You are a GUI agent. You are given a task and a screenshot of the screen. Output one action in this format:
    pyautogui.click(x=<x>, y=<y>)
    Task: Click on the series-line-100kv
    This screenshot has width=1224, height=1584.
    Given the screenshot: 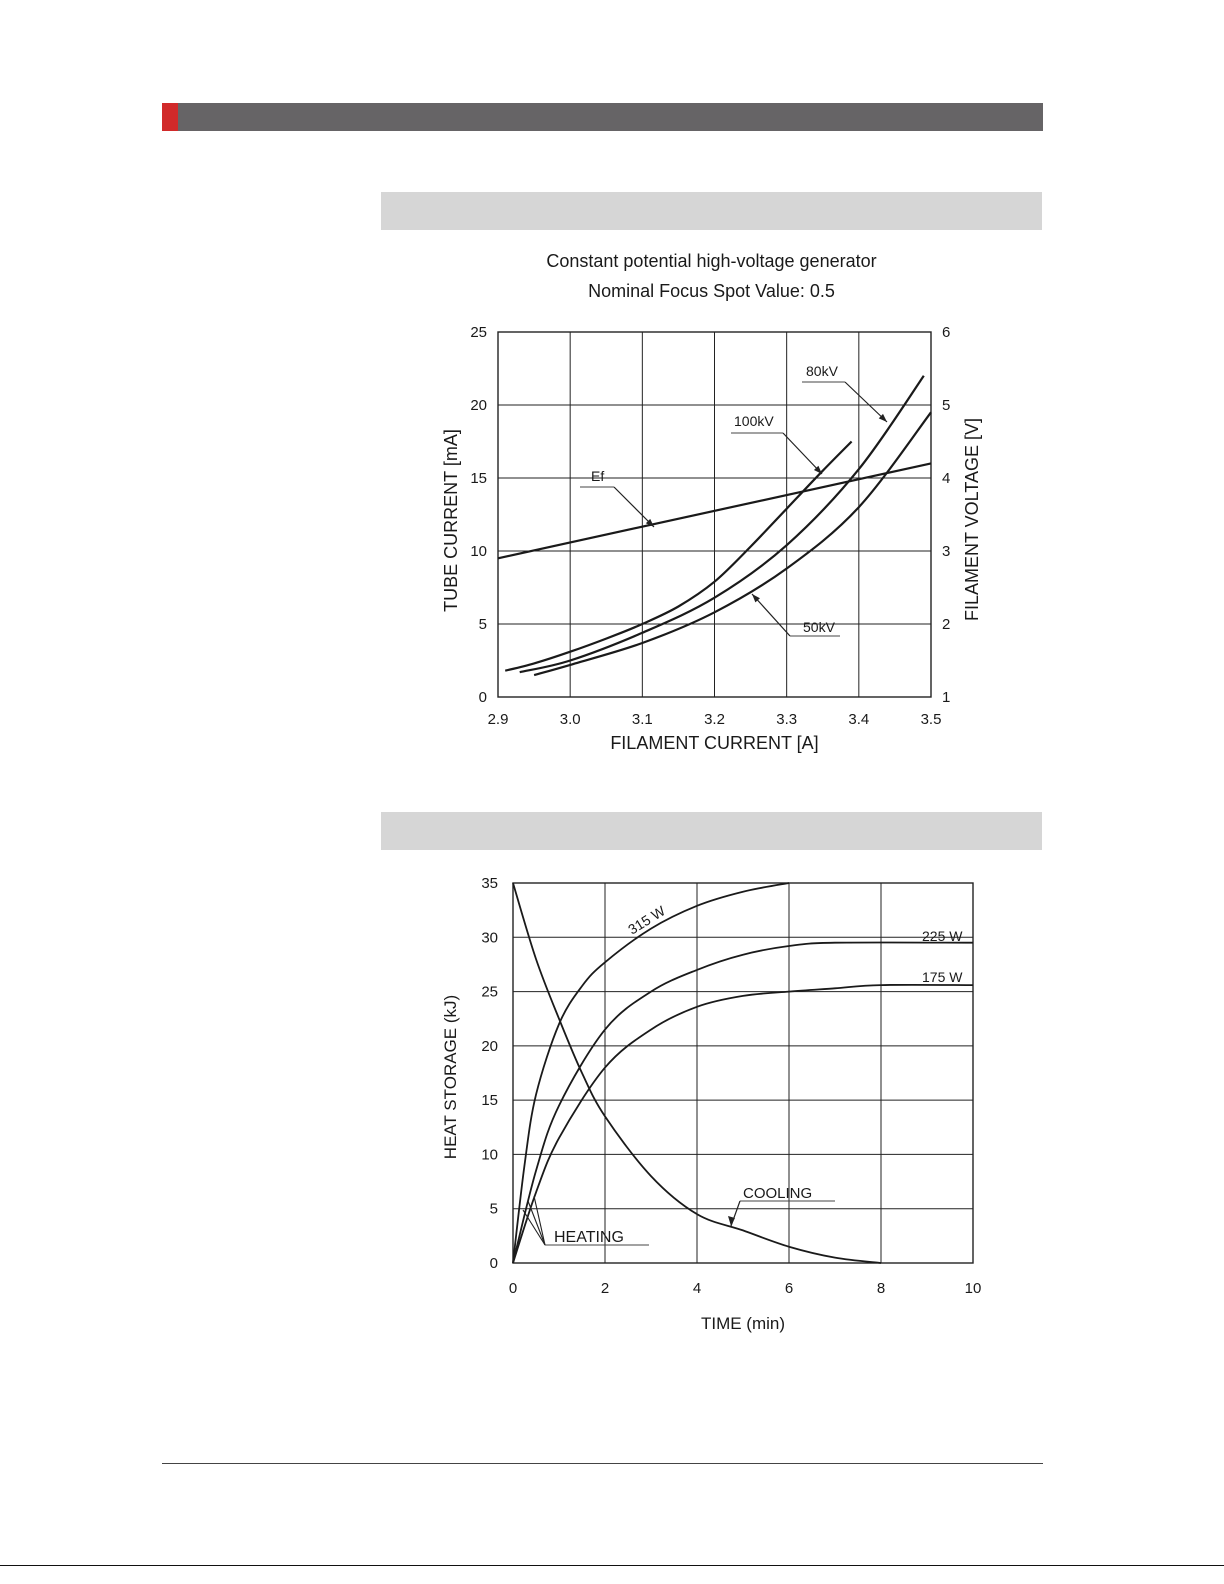 What is the action you would take?
    pyautogui.click(x=678, y=556)
    